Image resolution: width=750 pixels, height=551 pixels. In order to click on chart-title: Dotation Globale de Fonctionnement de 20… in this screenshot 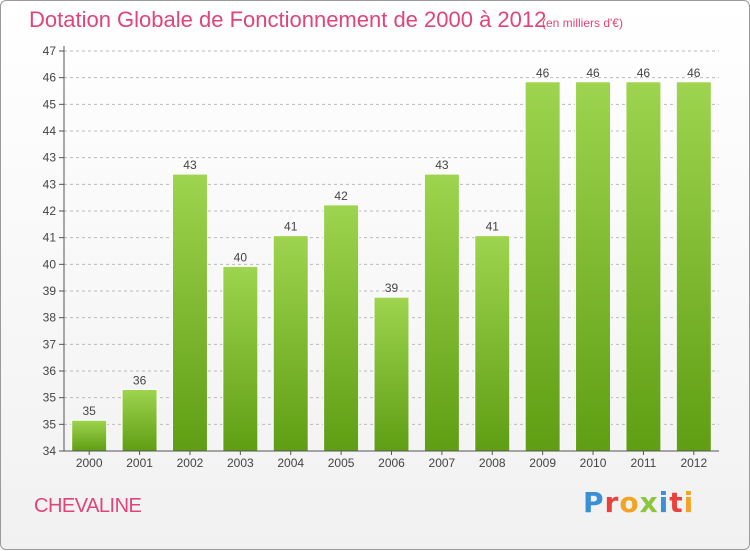, I will do `click(288, 19)`.